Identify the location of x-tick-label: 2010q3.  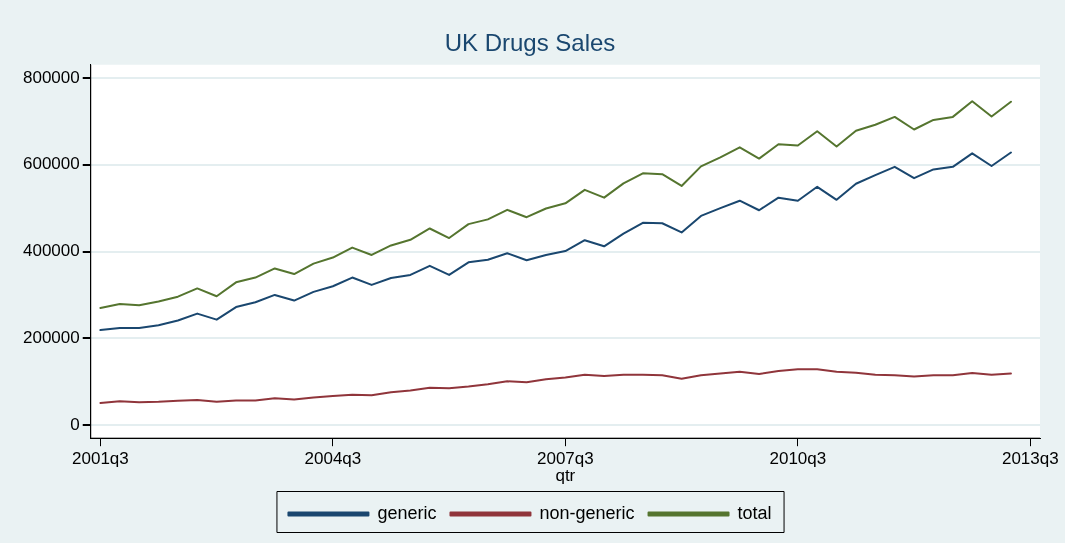
(798, 459).